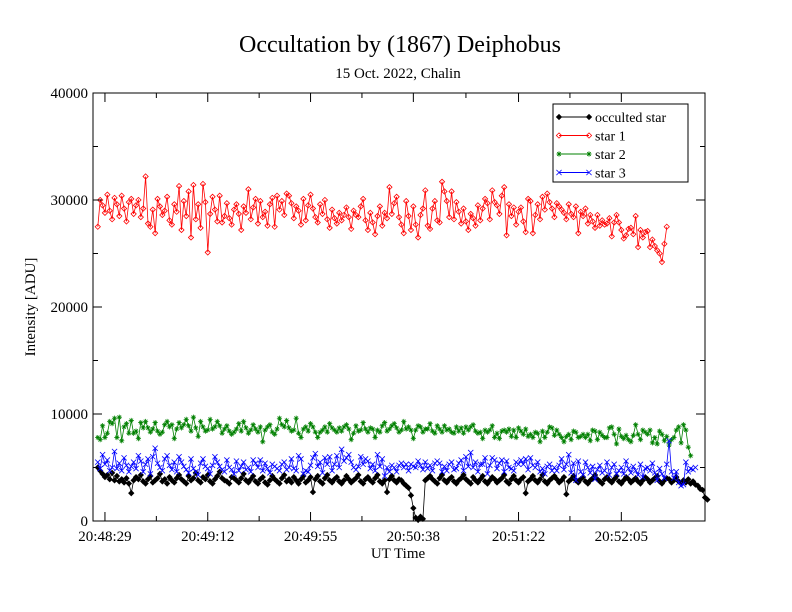  I want to click on legend-item: star 1, so click(590, 137).